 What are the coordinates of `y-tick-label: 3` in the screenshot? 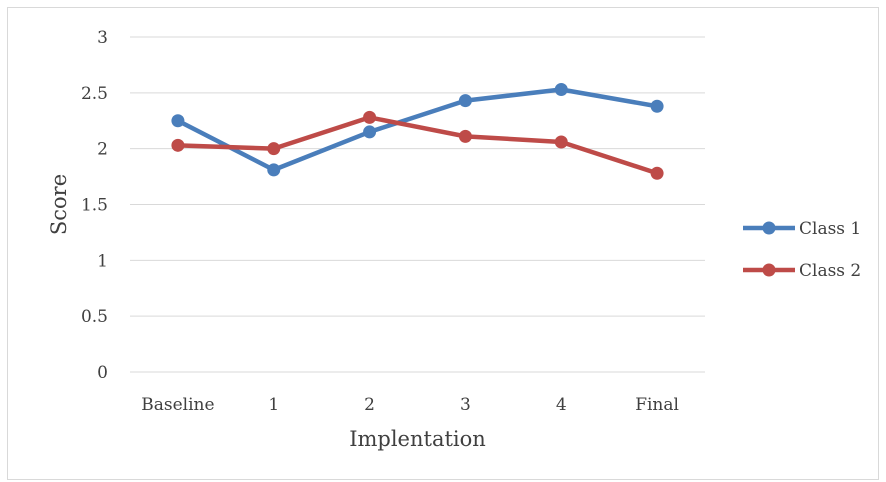 It's located at (102, 38).